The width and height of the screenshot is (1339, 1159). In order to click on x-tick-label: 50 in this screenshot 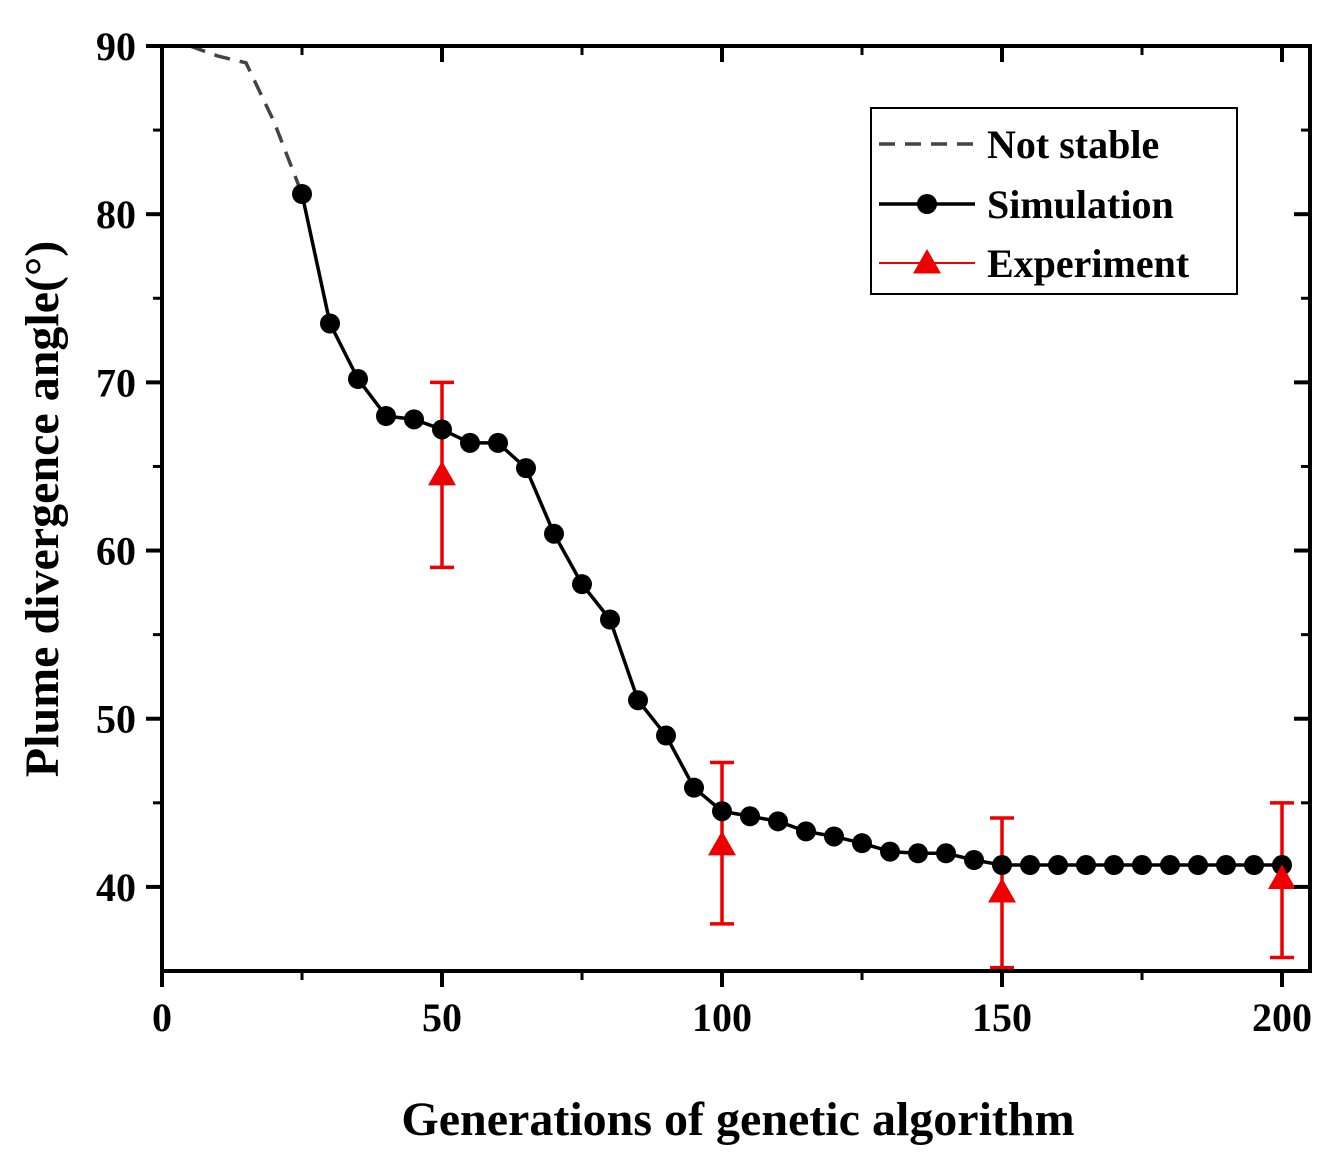, I will do `click(442, 1017)`.